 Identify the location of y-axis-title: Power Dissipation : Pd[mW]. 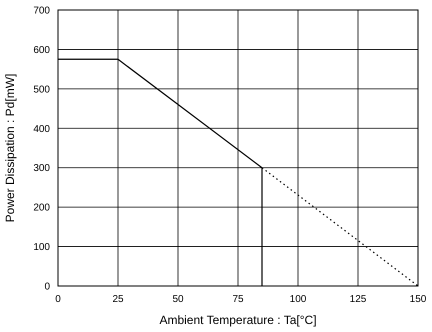
(10, 148).